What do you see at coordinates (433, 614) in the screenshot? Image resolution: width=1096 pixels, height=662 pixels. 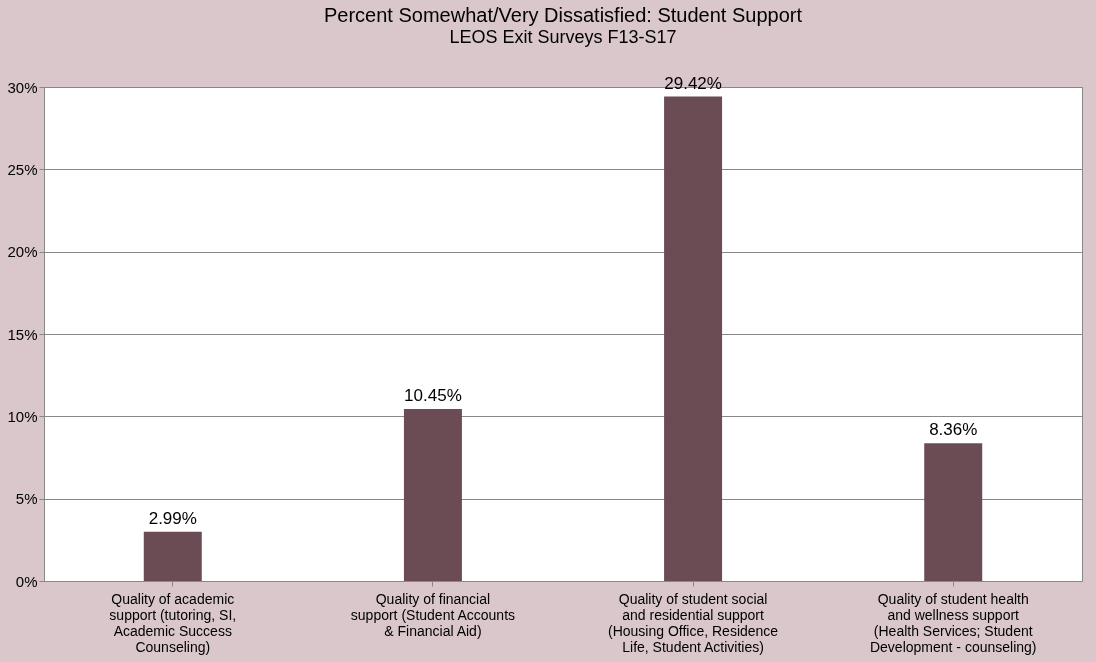 I see `x-tick-label: Quality of financial support (Student Accounts & Financial Aid)` at bounding box center [433, 614].